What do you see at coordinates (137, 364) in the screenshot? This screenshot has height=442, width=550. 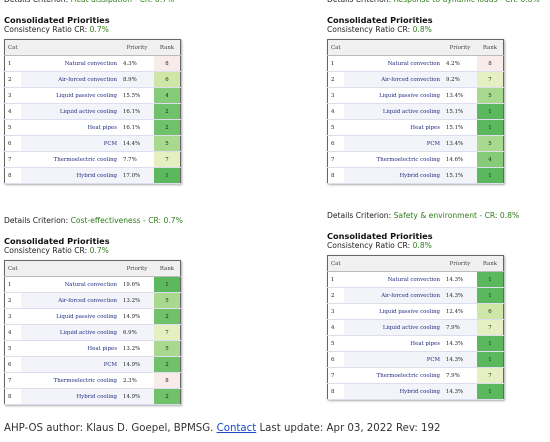 I see `priority-value: 14.9%` at bounding box center [137, 364].